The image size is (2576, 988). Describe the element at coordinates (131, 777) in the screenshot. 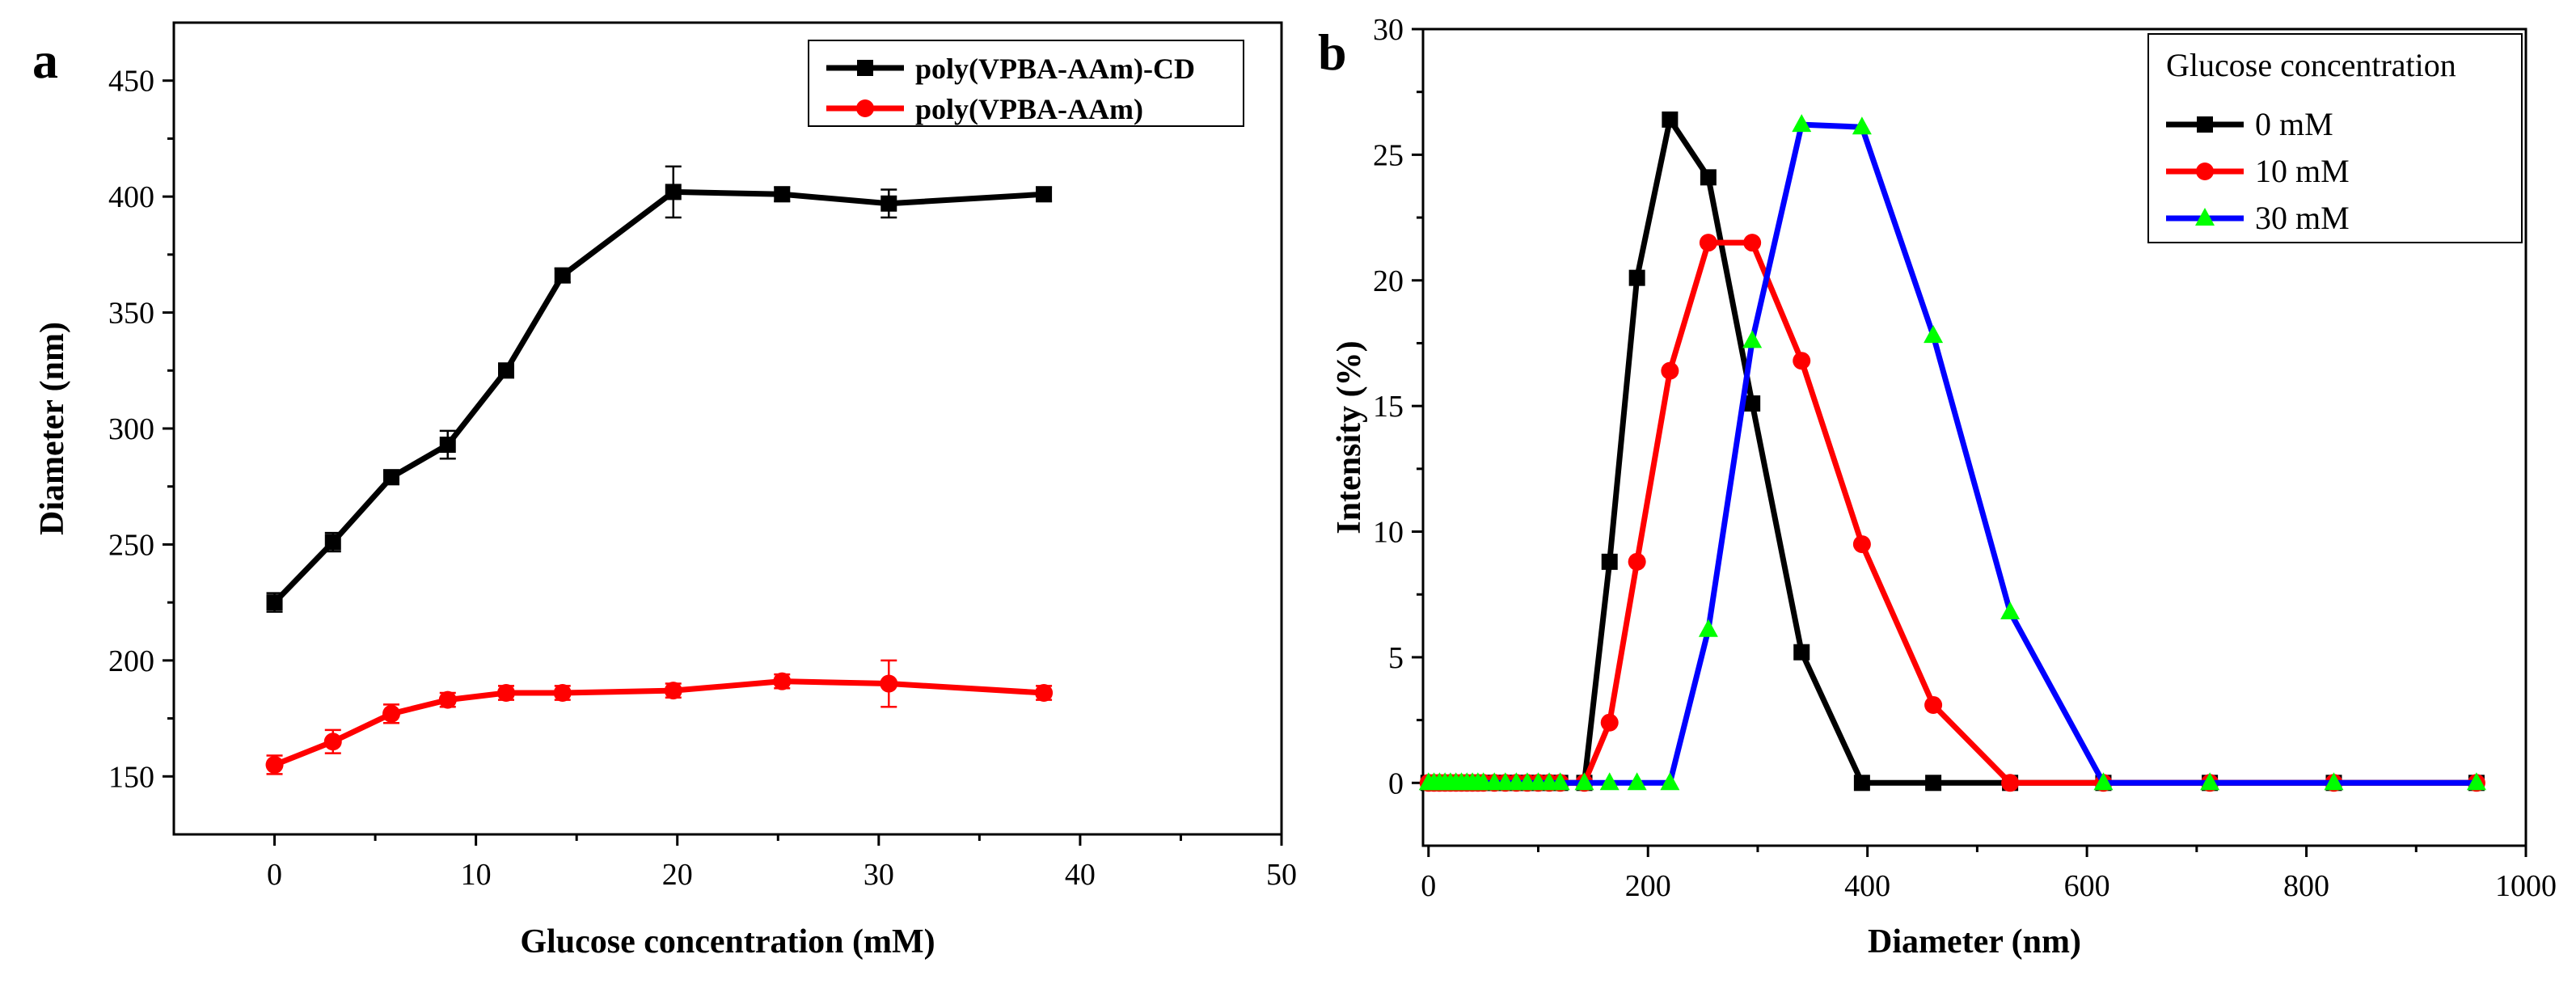

I see `y-tick-label: 150` at that location.